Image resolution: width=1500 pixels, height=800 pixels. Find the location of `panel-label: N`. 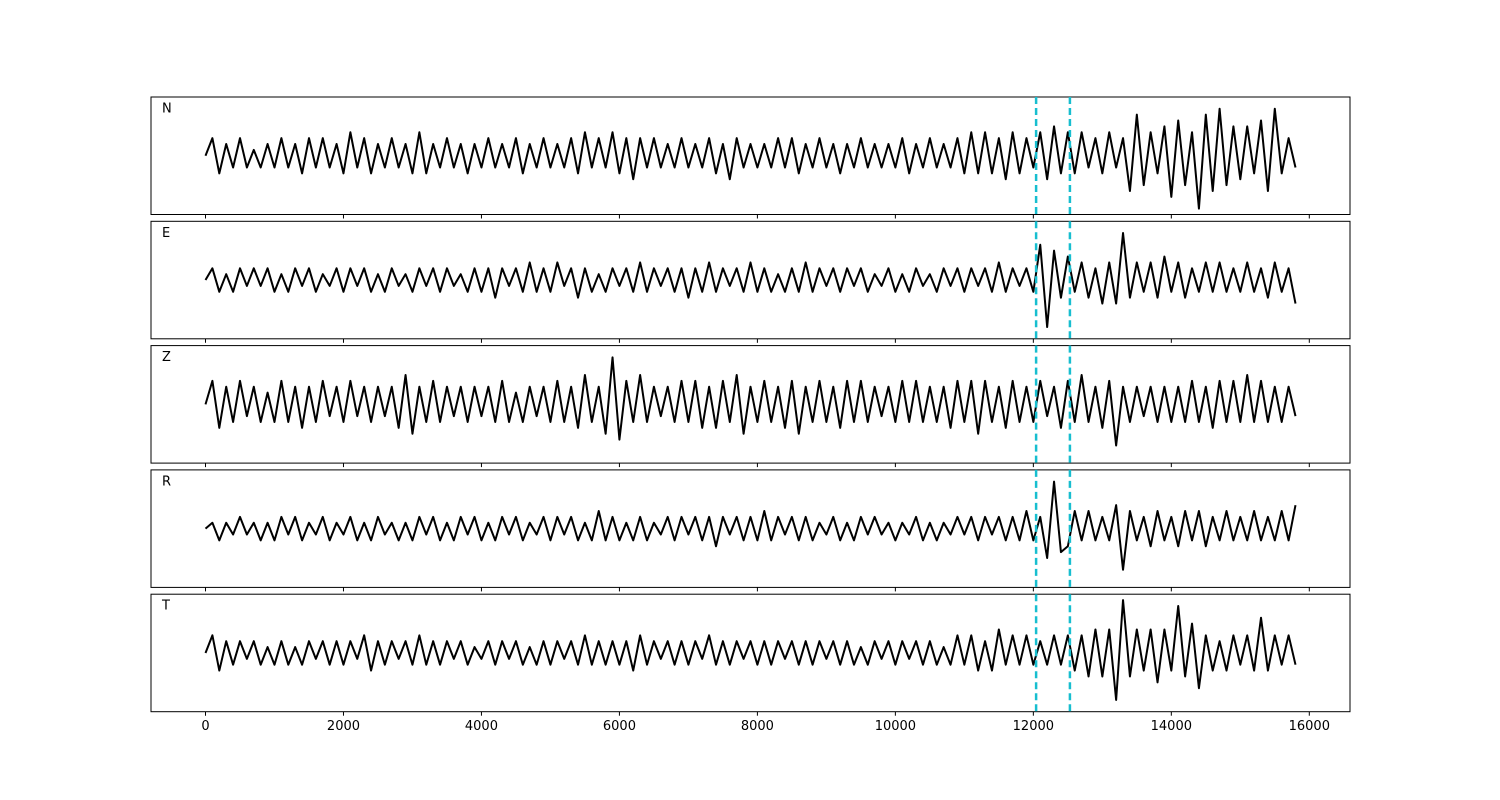

panel-label: N is located at coordinates (167, 109).